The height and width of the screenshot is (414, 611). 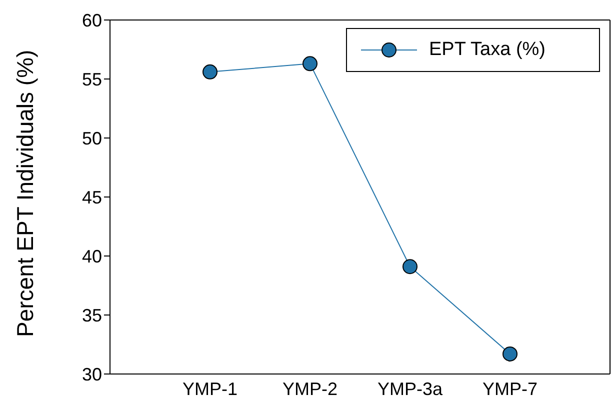 I want to click on x-tick-label: YMP-7, so click(x=510, y=388).